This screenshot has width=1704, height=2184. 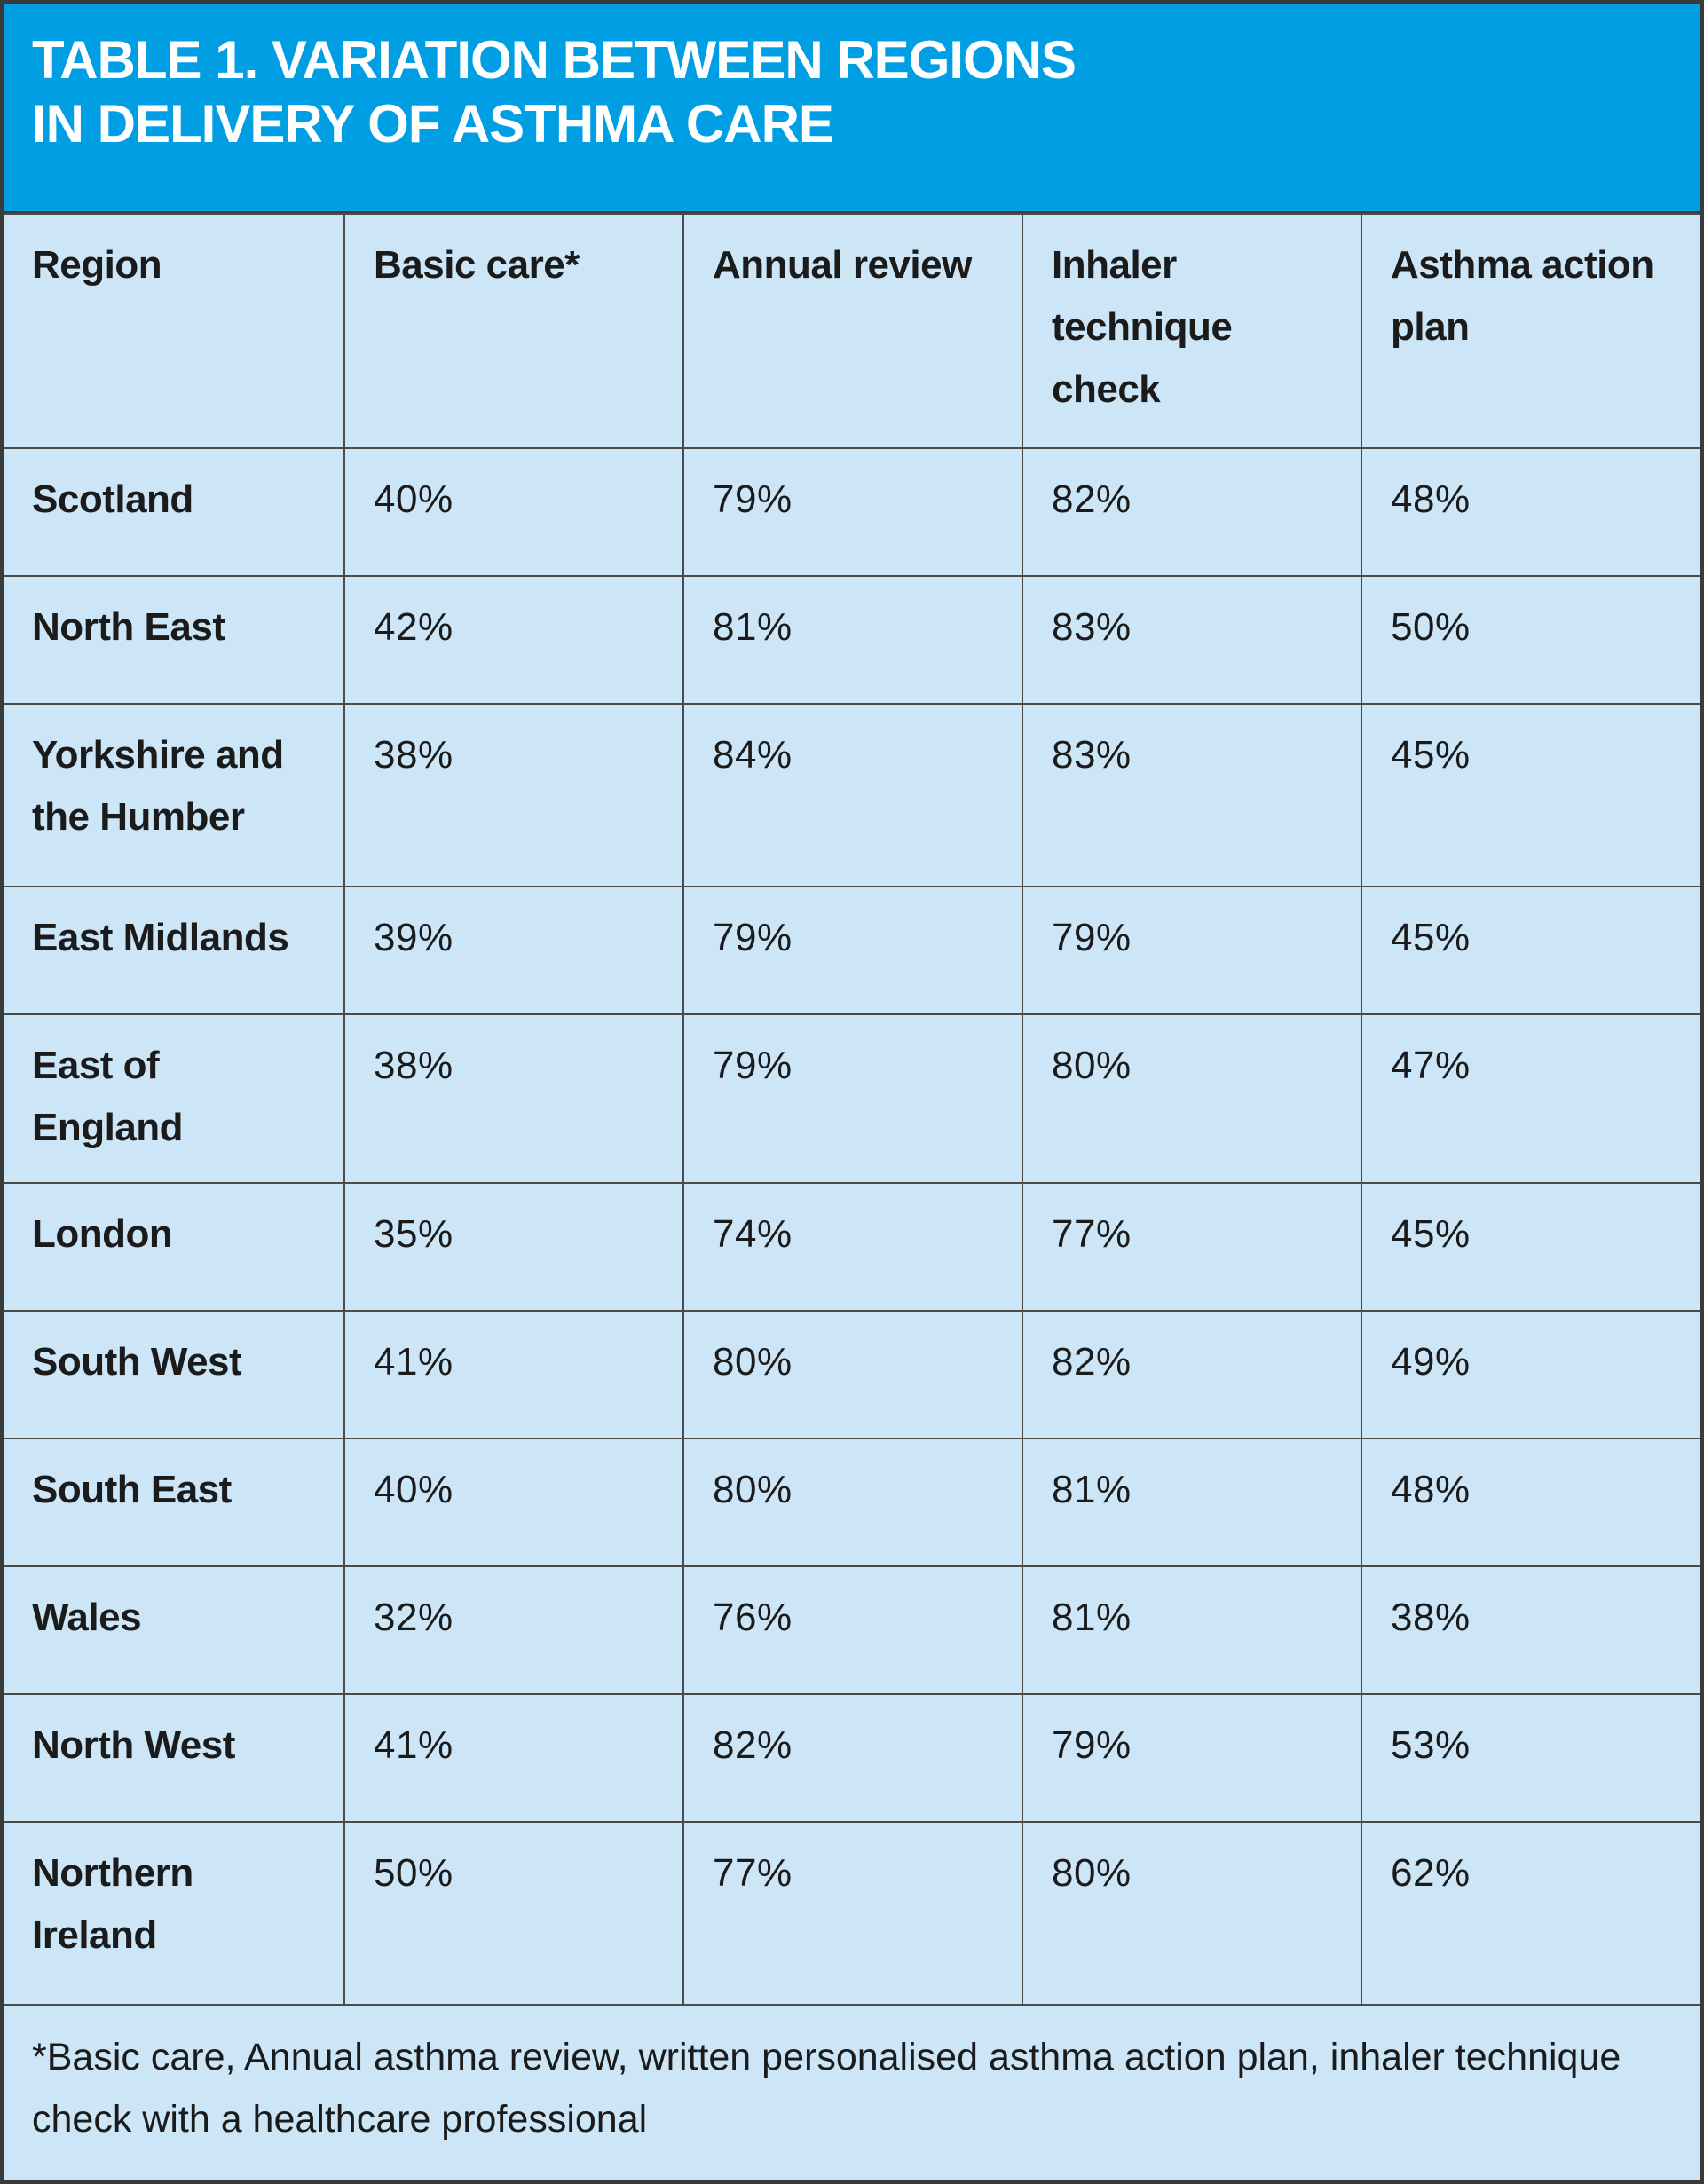 I want to click on table-row: South East 40% 80% 81% 48%, so click(x=852, y=1502).